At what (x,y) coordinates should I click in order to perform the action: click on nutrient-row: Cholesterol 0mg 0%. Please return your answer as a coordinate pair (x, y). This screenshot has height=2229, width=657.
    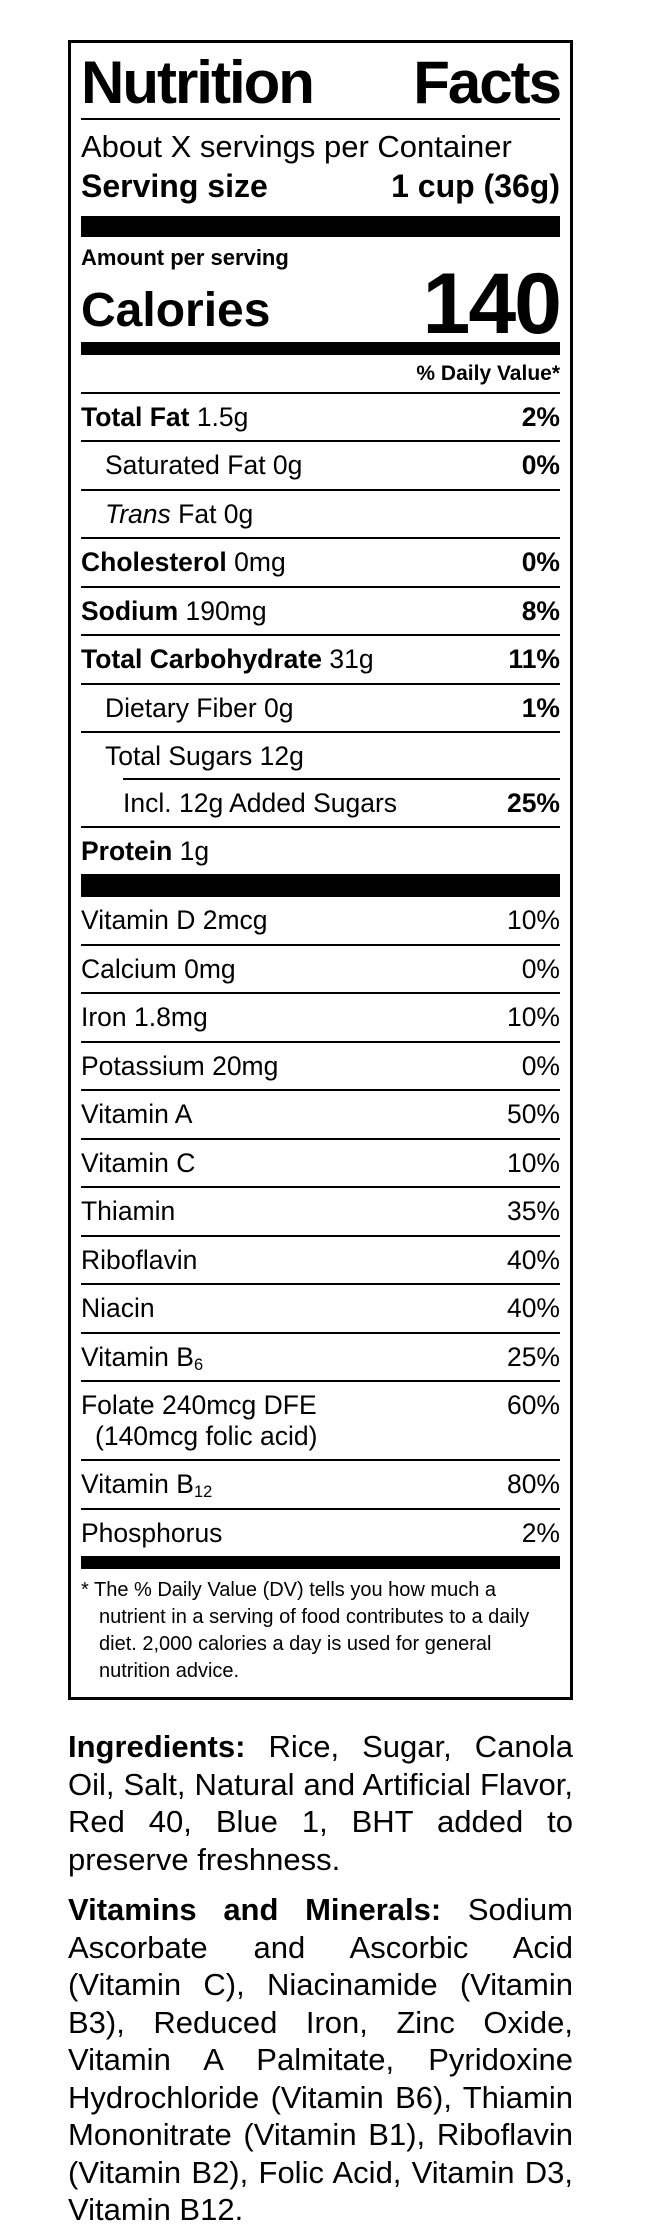
    Looking at the image, I should click on (320, 561).